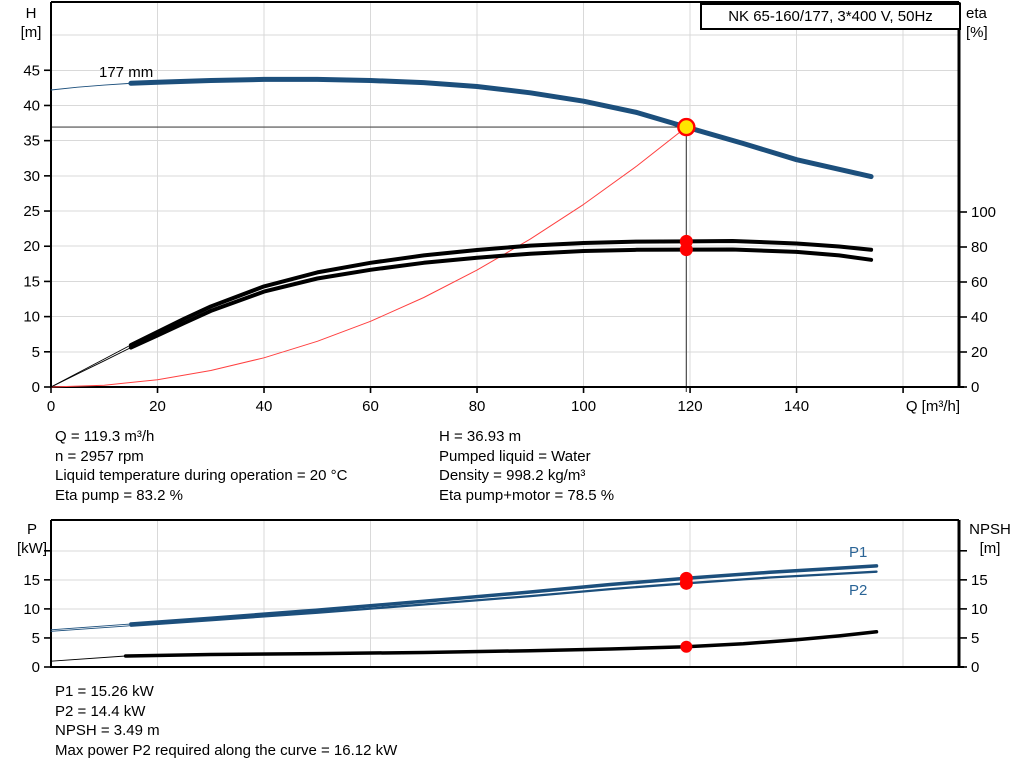 Image resolution: width=1024 pixels, height=781 pixels. I want to click on h-axis-label-unit: [m], so click(31, 32).